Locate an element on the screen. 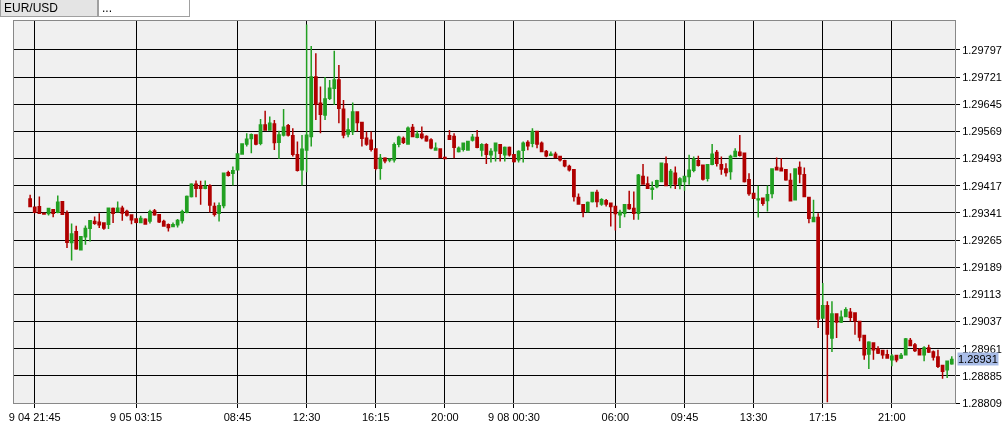 The height and width of the screenshot is (426, 1004). x-tick-label: 9 05 03:15 is located at coordinates (136, 417).